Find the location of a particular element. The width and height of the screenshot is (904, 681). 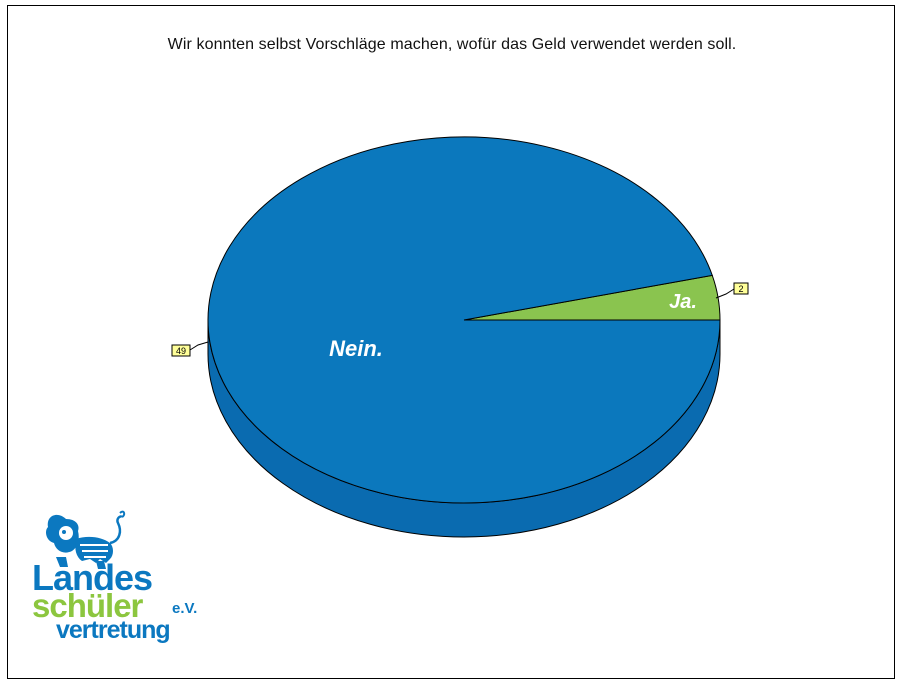

logo-text-vertretung: vertretung is located at coordinates (113, 630).